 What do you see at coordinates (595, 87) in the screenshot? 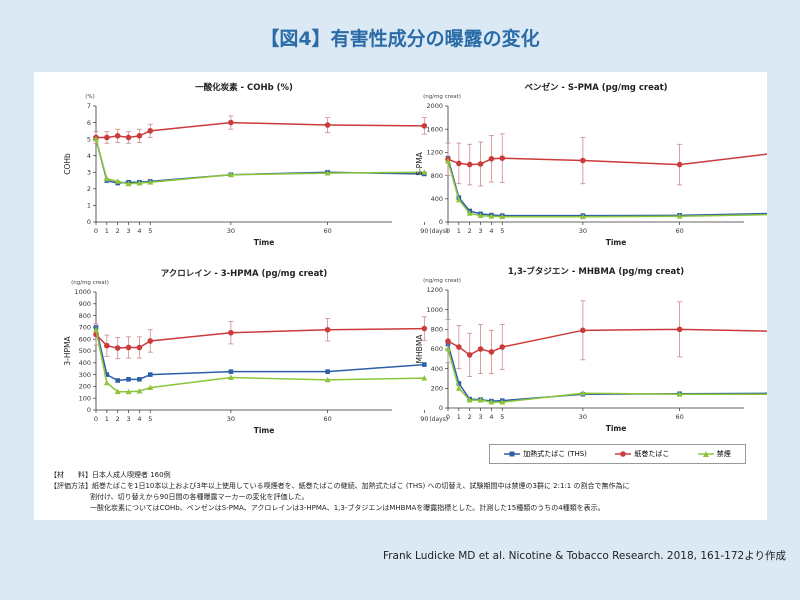
I see `chart-title: ベンゼン - S-PMA (pg/mg creat)` at bounding box center [595, 87].